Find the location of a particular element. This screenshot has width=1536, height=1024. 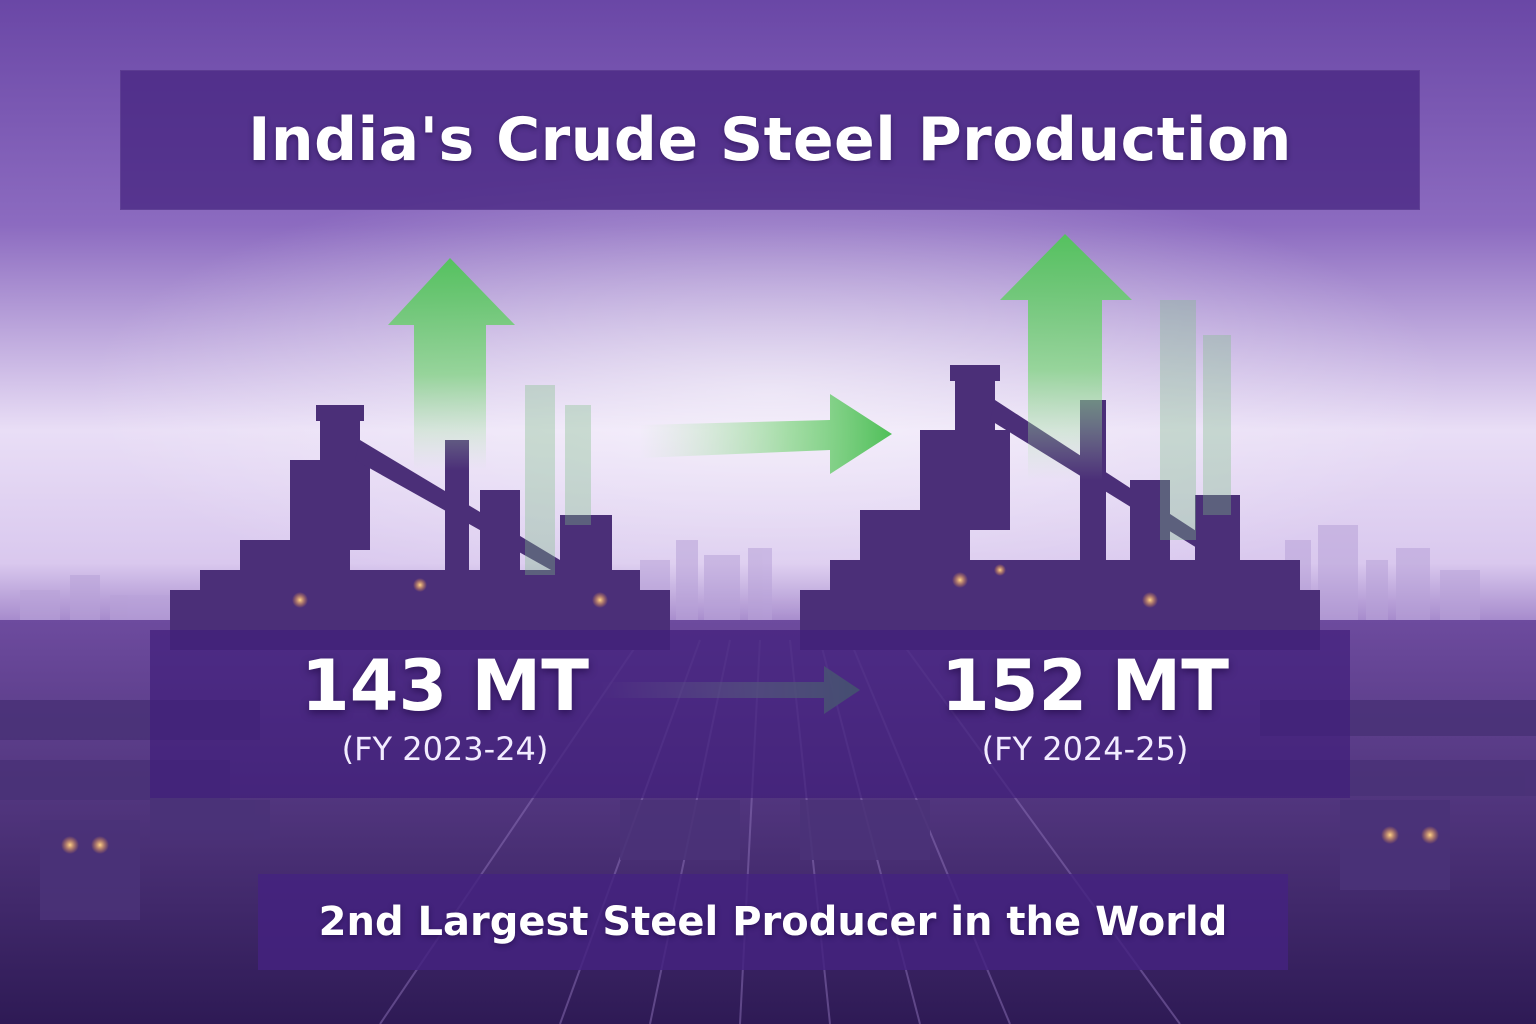

stat-value: 143 MT is located at coordinates (445, 686).